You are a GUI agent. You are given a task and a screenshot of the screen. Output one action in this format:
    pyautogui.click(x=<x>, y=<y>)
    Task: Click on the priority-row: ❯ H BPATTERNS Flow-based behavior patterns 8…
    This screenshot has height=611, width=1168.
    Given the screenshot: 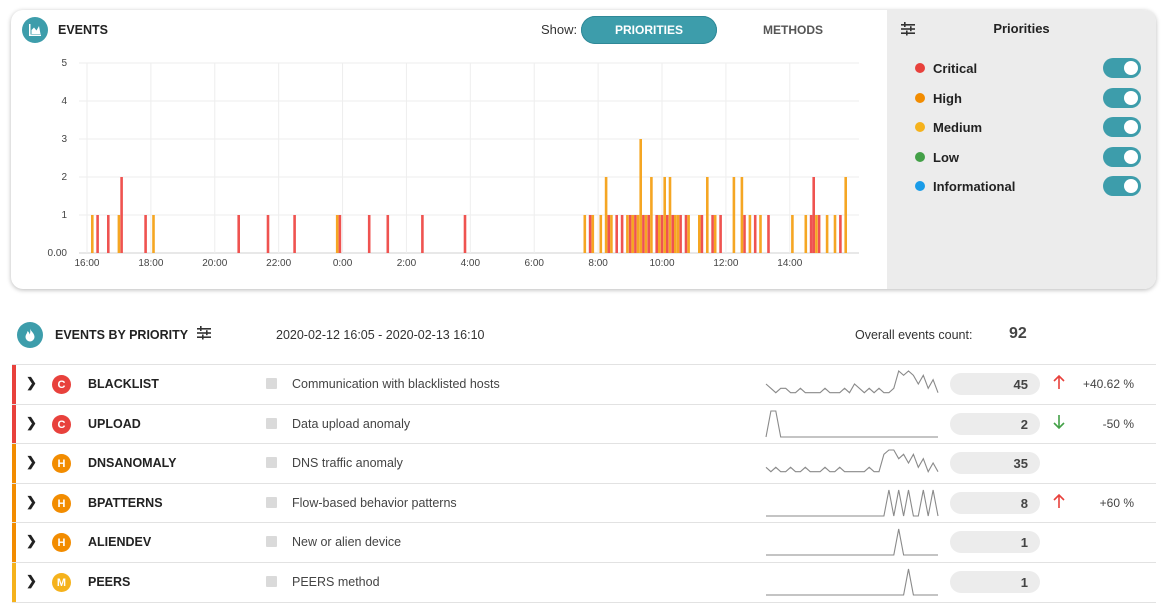 What is the action you would take?
    pyautogui.click(x=584, y=503)
    